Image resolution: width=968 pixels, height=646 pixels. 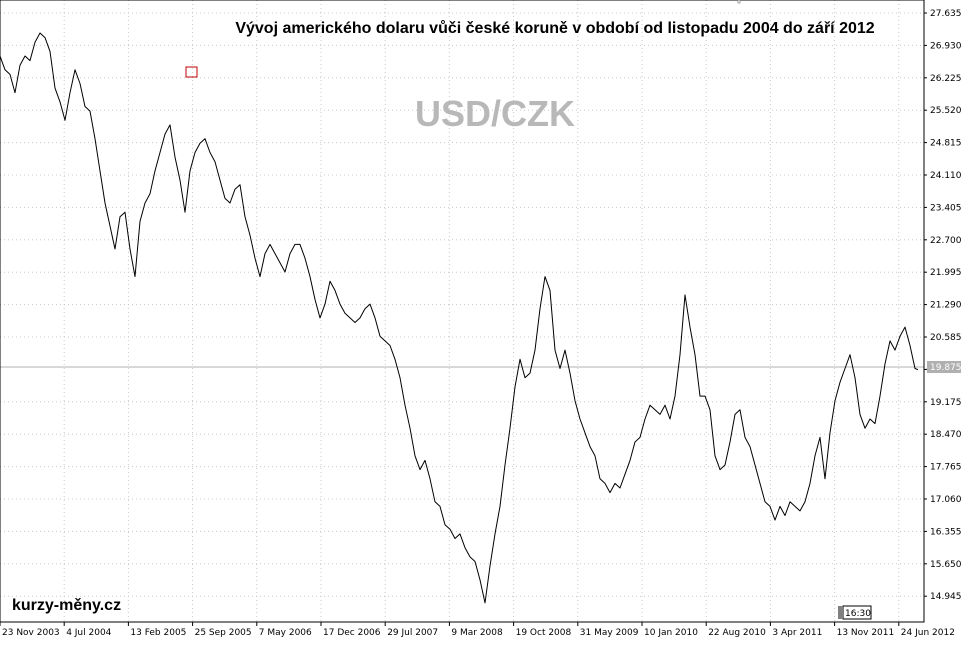 I want to click on y-tick-label: 18.470, so click(x=946, y=435).